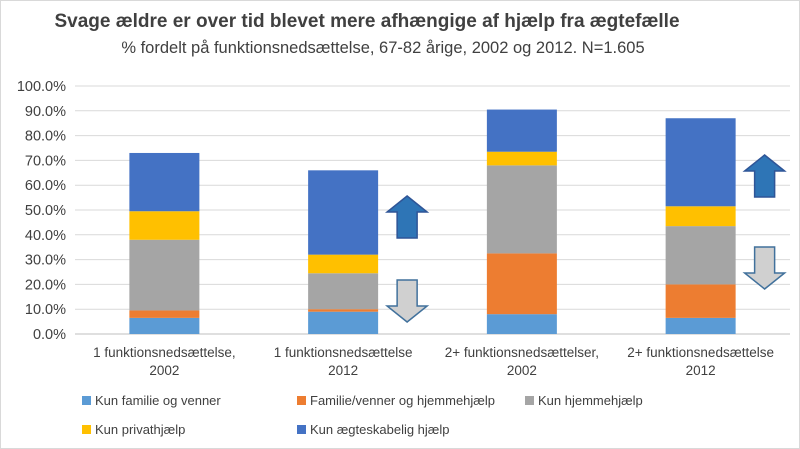  Describe the element at coordinates (700, 352) in the screenshot. I see `x-tick-label: 2+ funktionsnedsættelse` at that location.